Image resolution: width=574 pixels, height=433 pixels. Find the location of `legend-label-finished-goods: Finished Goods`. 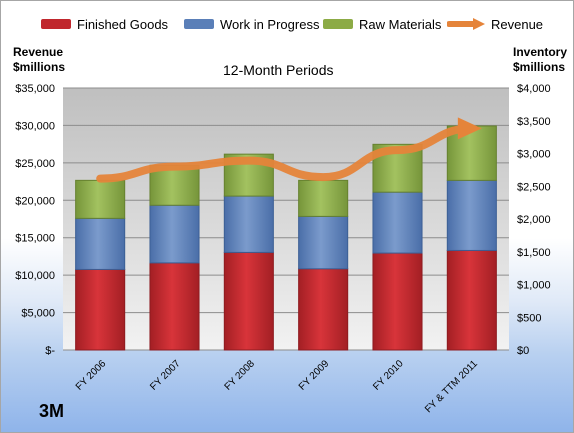

legend-label-finished-goods: Finished Goods is located at coordinates (123, 24).